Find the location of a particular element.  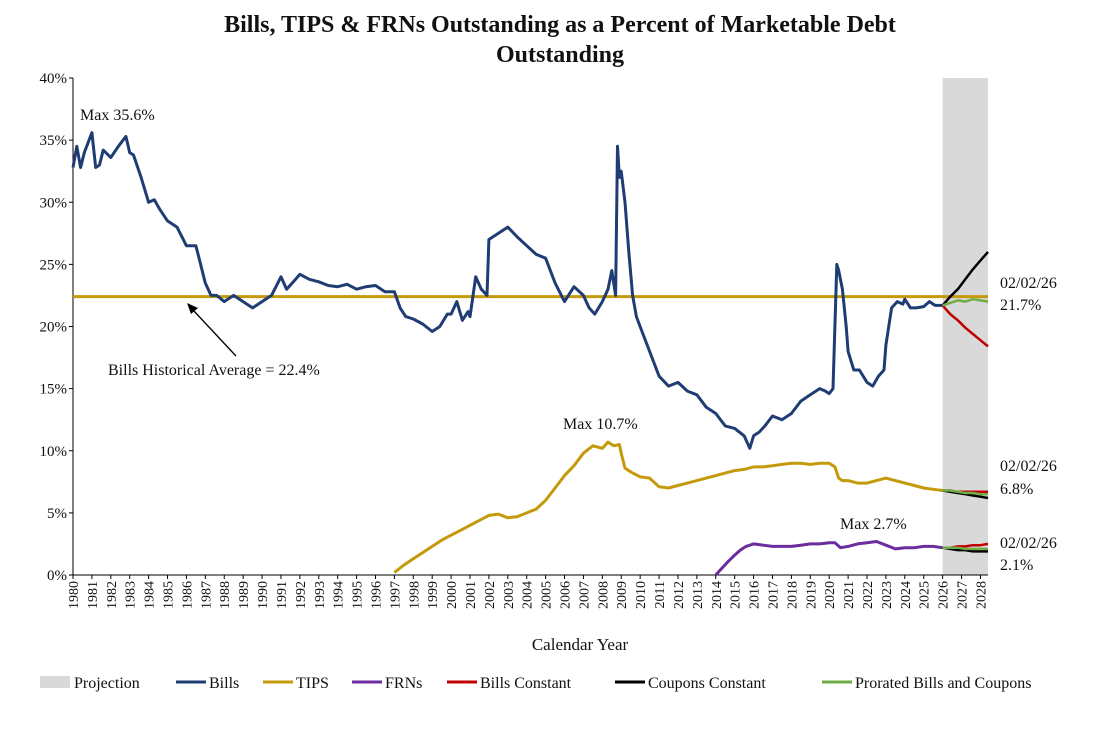

x-tick-label: 2020 is located at coordinates (830, 595).